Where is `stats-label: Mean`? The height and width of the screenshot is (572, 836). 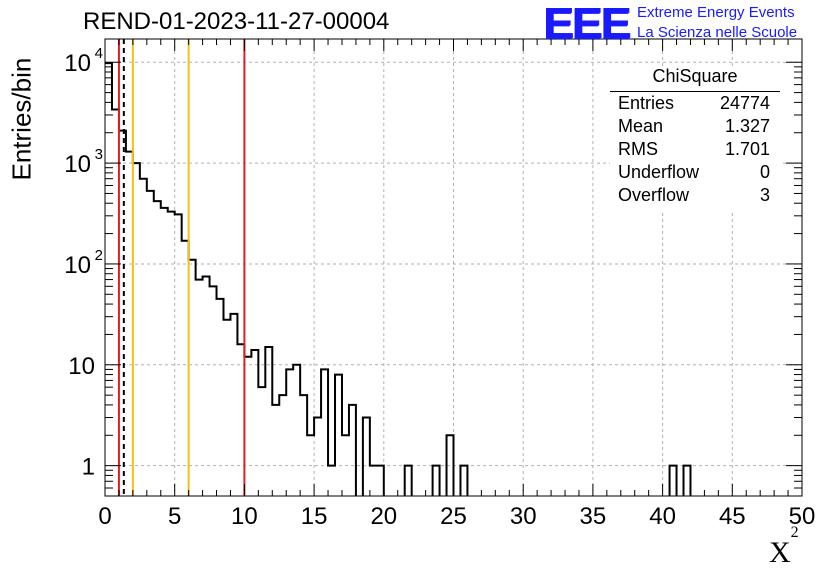
stats-label: Mean is located at coordinates (641, 126).